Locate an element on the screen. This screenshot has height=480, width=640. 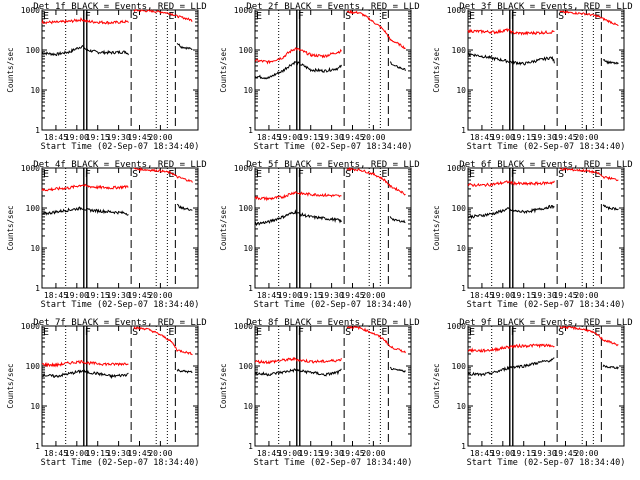
panel-title: Det 7f BLACK = Events, RED = LLD is located at coordinates (119, 323).